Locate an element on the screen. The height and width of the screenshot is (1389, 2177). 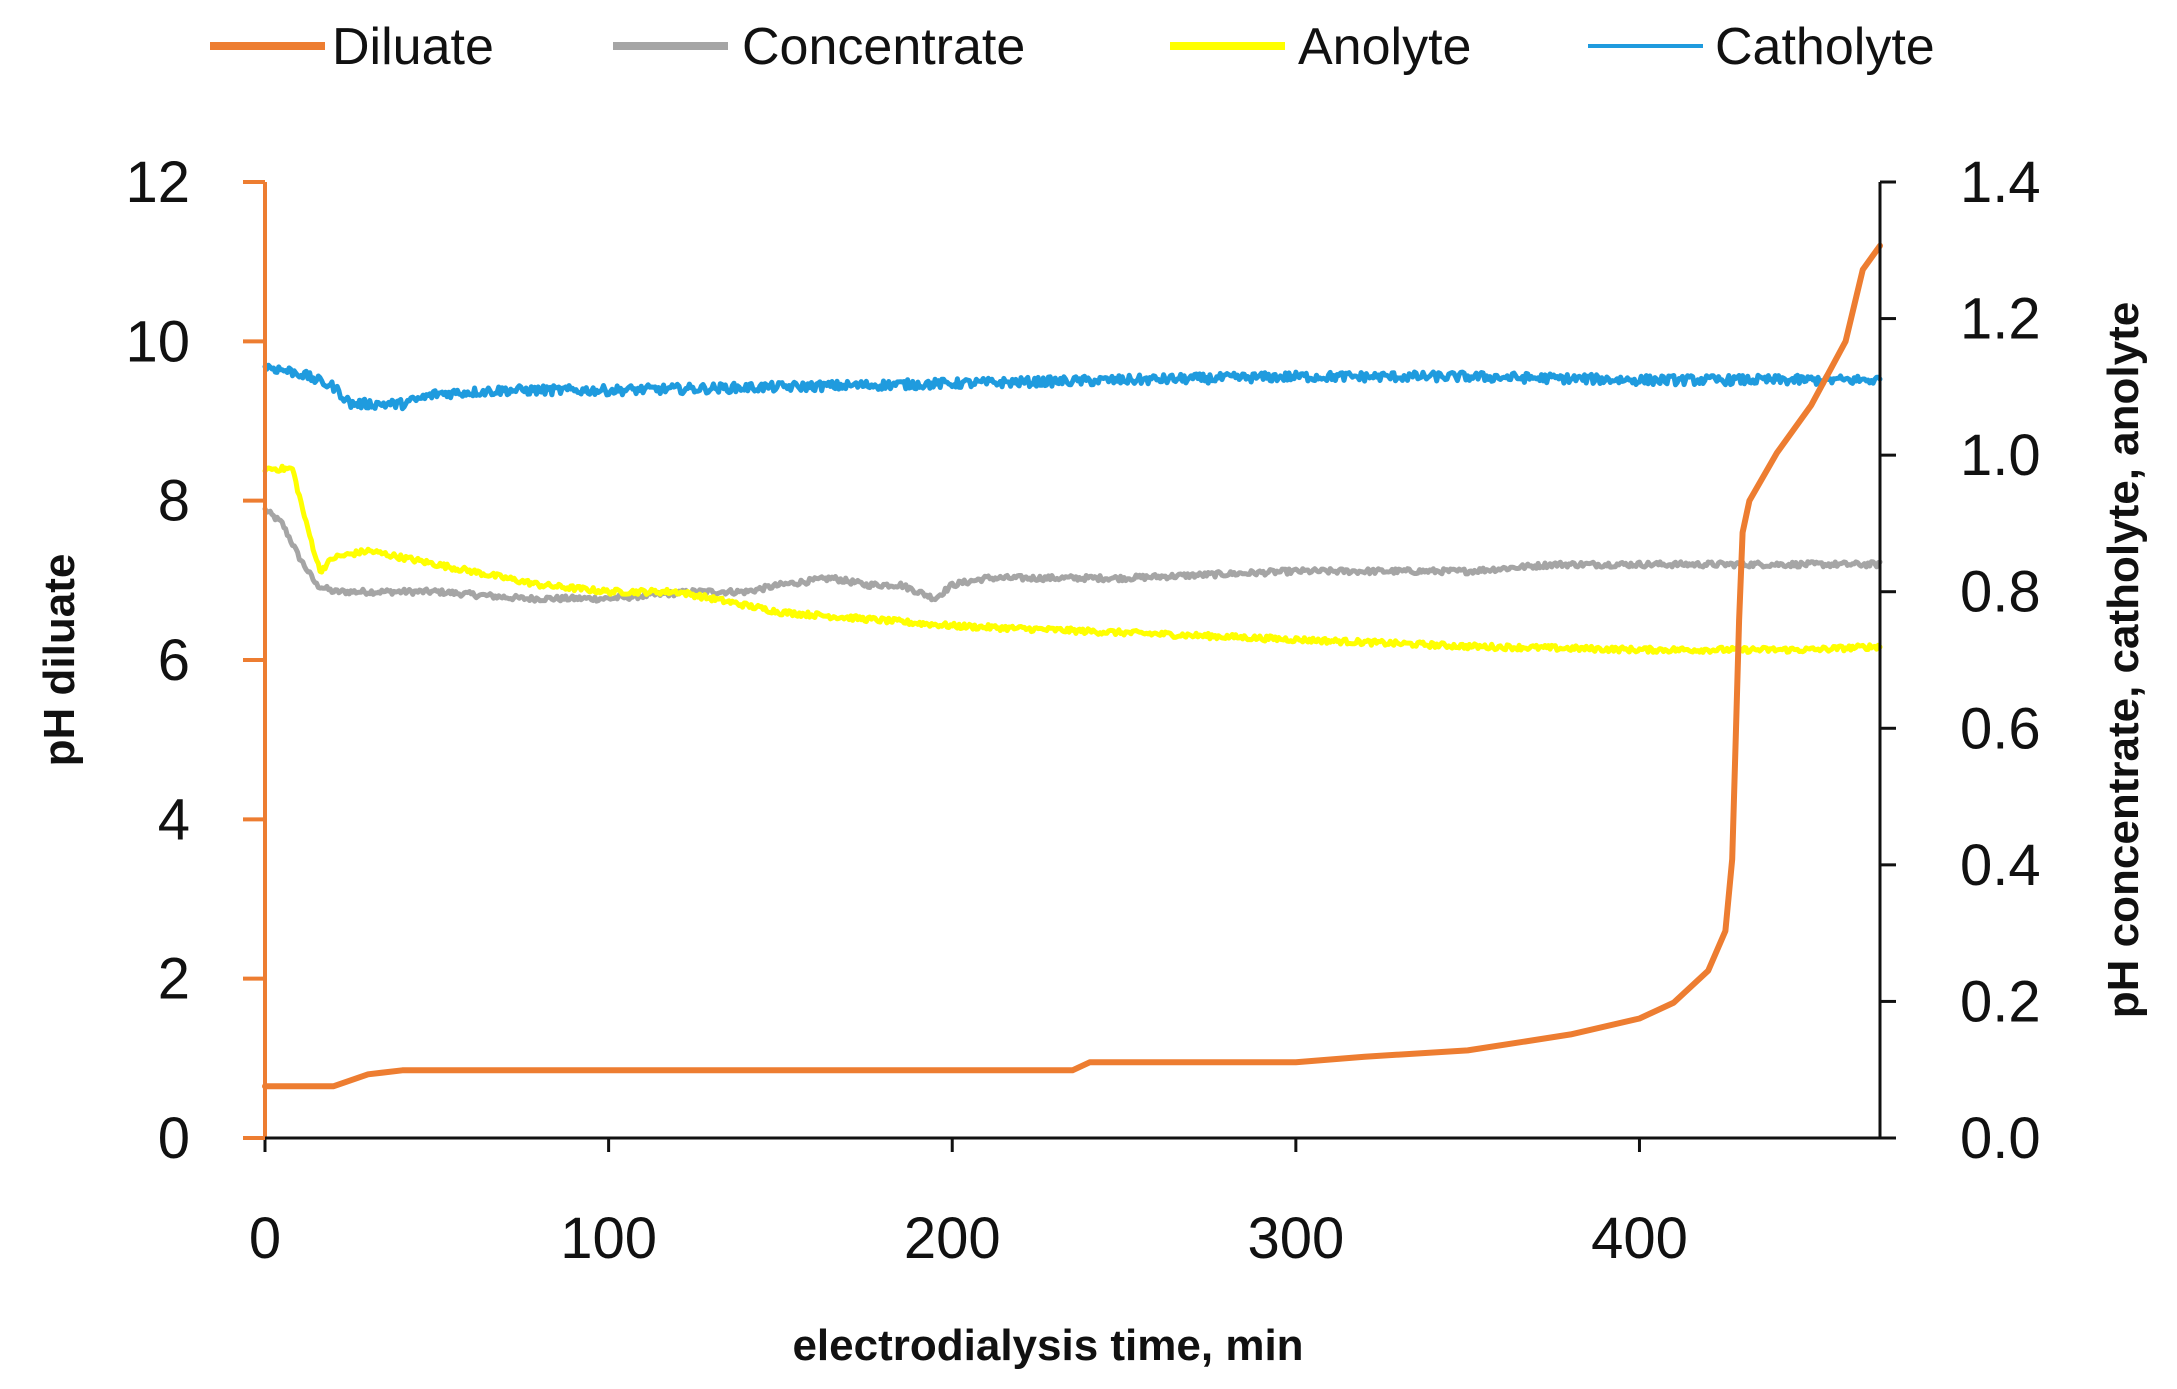
y-right-tick-label: 0.6 is located at coordinates (2000, 728).